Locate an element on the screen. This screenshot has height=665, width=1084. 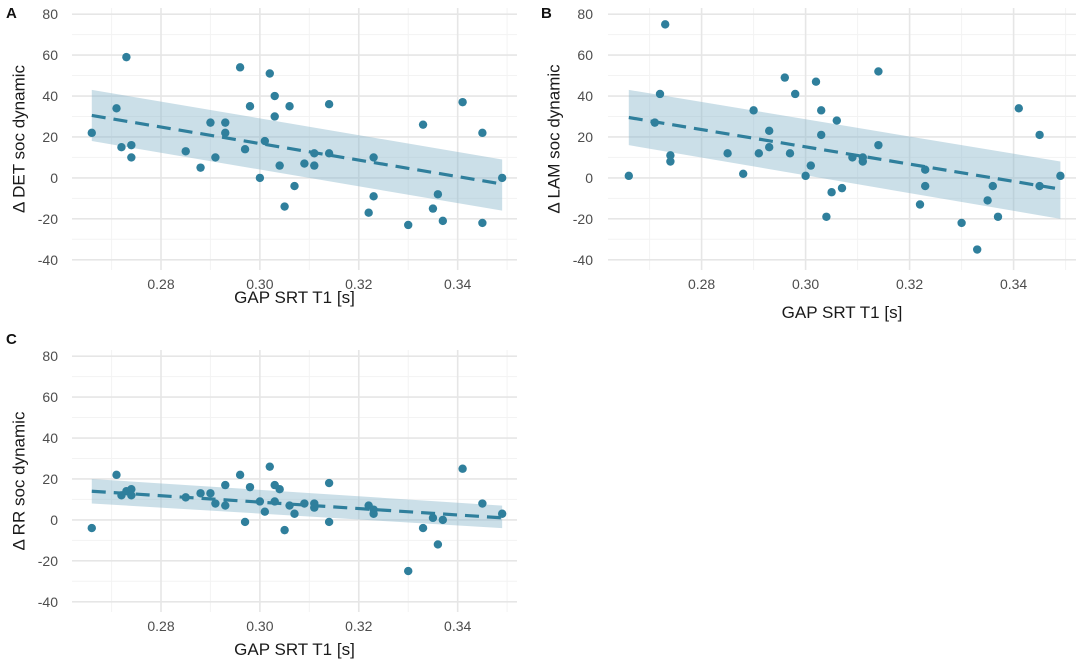
y-axis-label: Δ LAM soc dynamic is located at coordinates (553, 139).